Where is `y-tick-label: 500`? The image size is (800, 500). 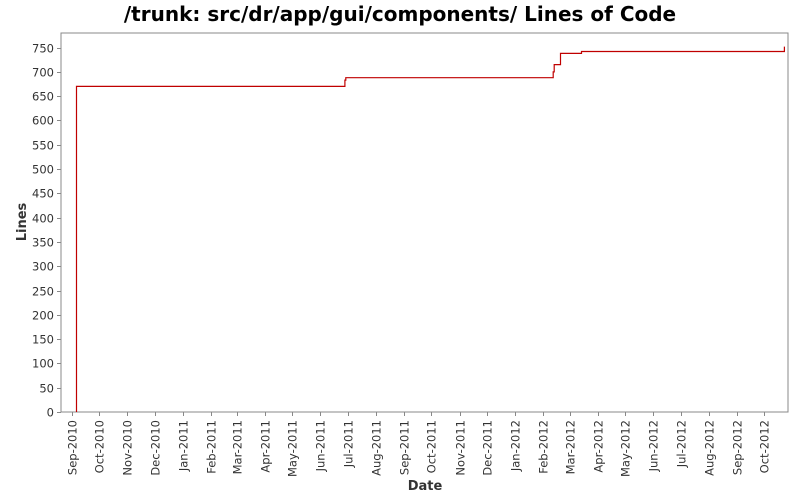 y-tick-label: 500 is located at coordinates (43, 170).